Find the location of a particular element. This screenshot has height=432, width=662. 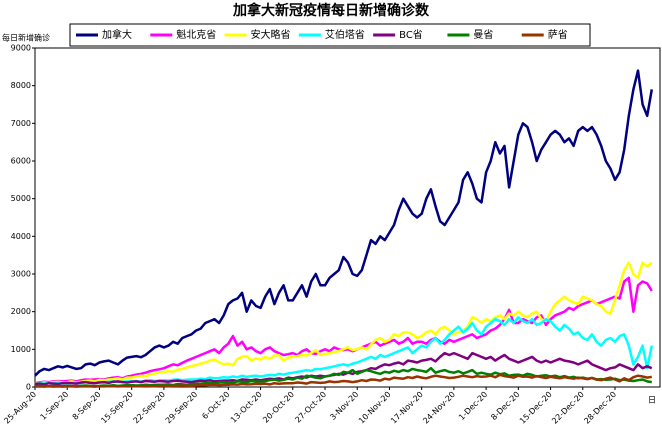

x-tick-label: 6-Oct-20 is located at coordinates (215, 405).